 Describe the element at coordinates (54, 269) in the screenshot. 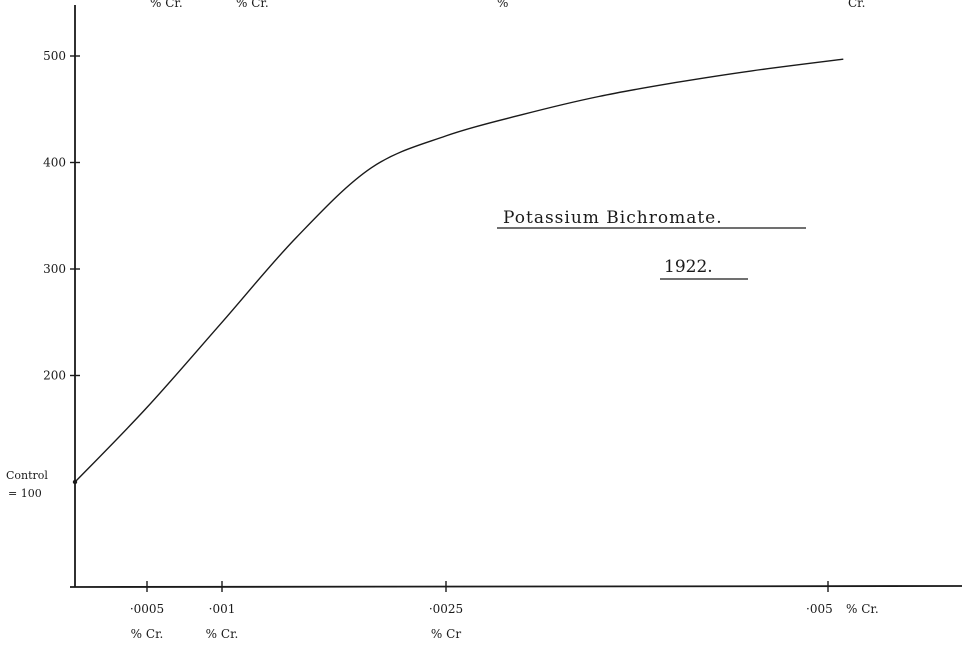

I see `y-tick-label-300: 300` at that location.